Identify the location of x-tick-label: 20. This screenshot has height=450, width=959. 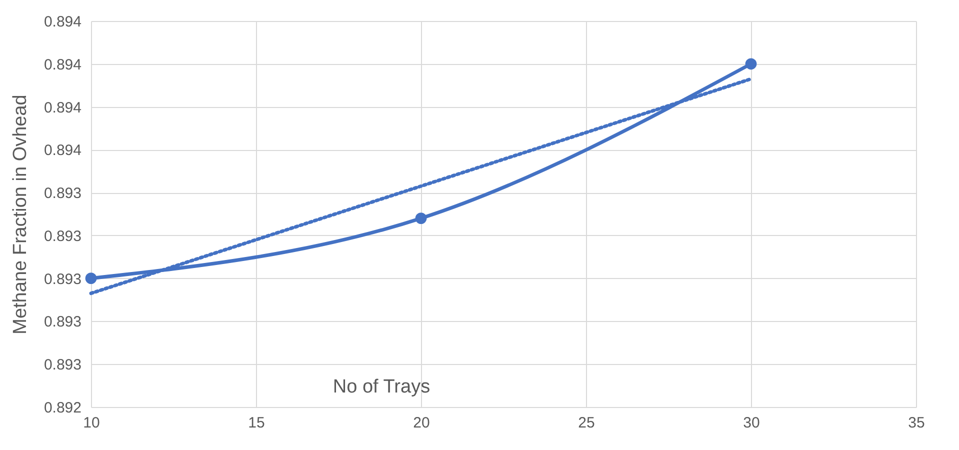
(421, 423).